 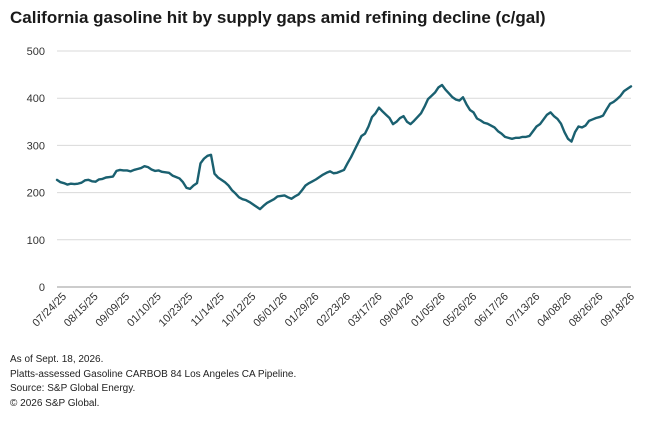 I want to click on y-axis: 0 100 200 300 400 500, so click(x=36, y=170).